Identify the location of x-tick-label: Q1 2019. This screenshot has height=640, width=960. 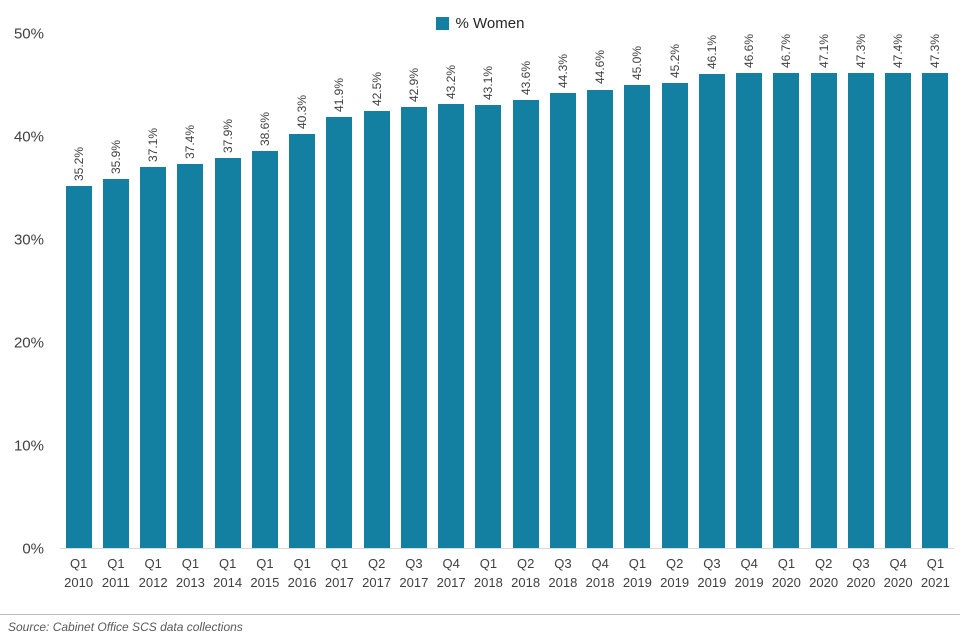
(637, 574).